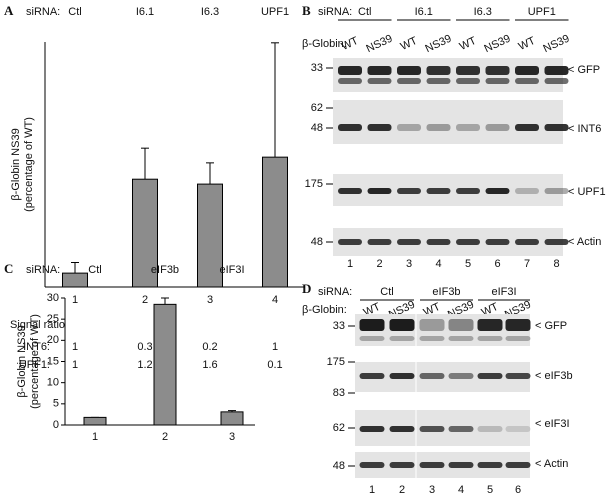 Image resolution: width=608 pixels, height=498 pixels. Describe the element at coordinates (53, 340) in the screenshot. I see `y-tick-label: 20` at that location.